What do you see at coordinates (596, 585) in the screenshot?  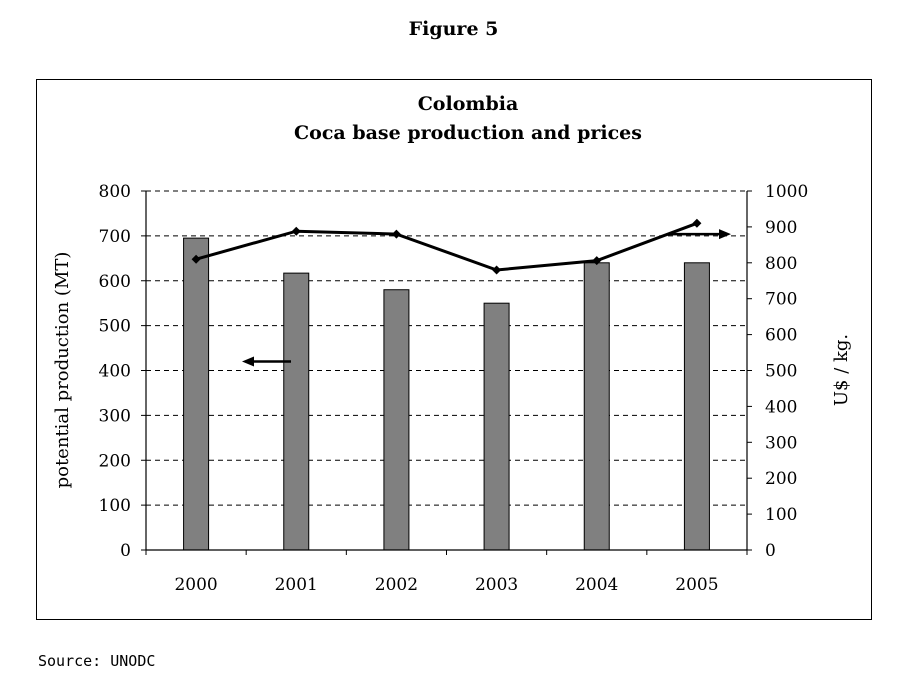 I see `x-tick-label: 2004` at bounding box center [596, 585].